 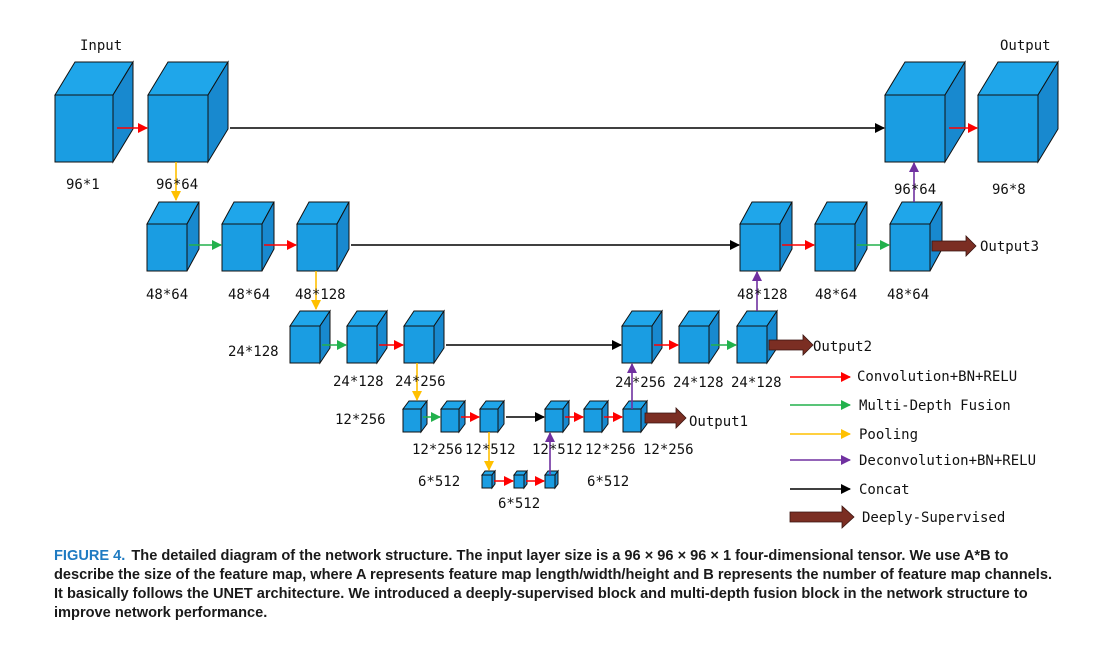 I want to click on cube-24x128-c, so click(x=699, y=337).